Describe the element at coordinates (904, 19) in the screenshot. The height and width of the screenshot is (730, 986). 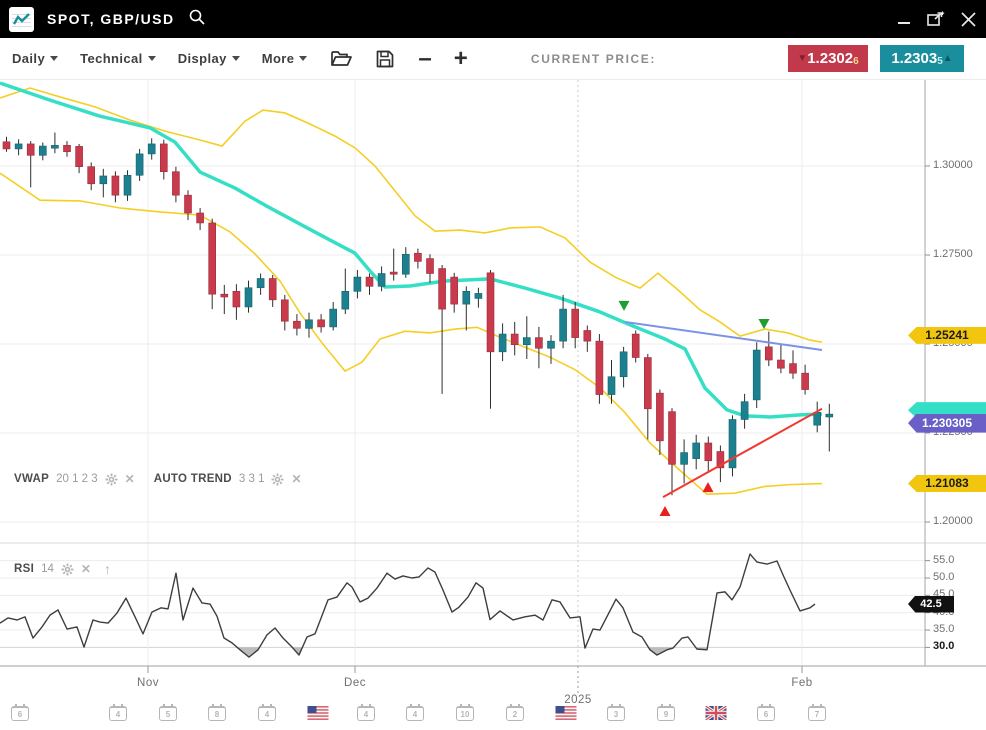
I see `minimize-button` at that location.